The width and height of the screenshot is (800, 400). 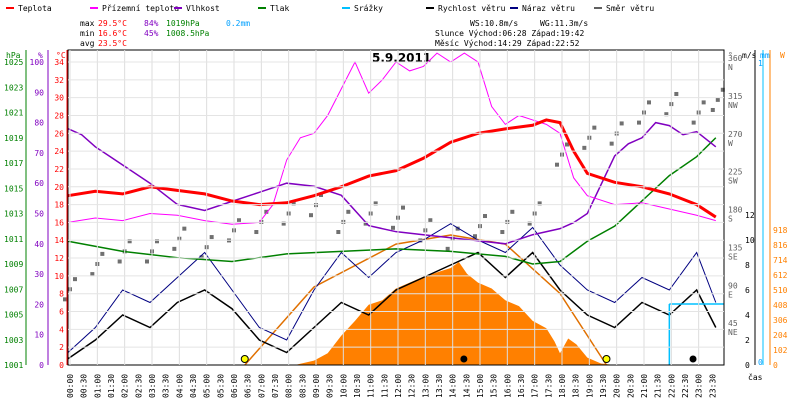 What do you see at coordinates (733, 181) in the screenshot?
I see `axis-dir-name: SW` at bounding box center [733, 181].